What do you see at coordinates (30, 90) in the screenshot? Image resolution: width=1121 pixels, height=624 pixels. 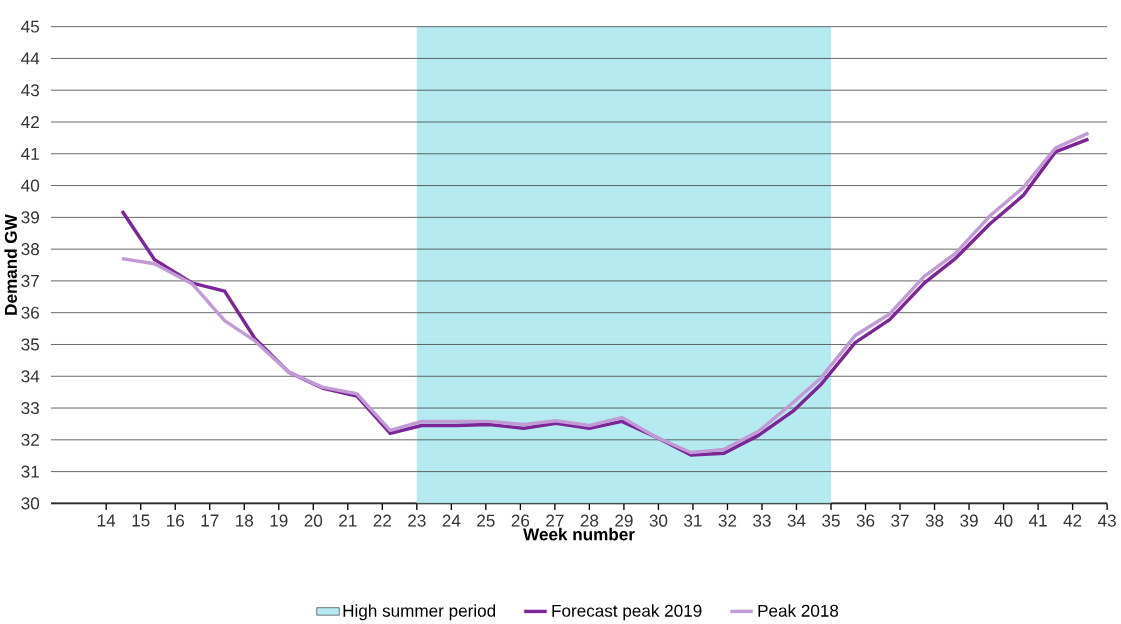 I see `y-tick-label: 43` at bounding box center [30, 90].